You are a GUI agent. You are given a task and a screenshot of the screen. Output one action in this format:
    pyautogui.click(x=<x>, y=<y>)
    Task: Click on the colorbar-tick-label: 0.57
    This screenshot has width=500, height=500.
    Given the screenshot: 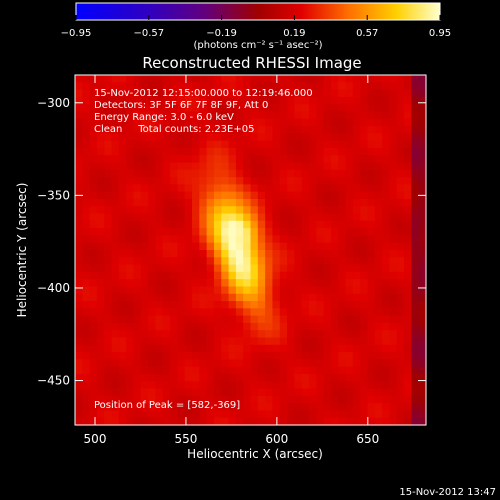 What is the action you would take?
    pyautogui.click(x=367, y=33)
    